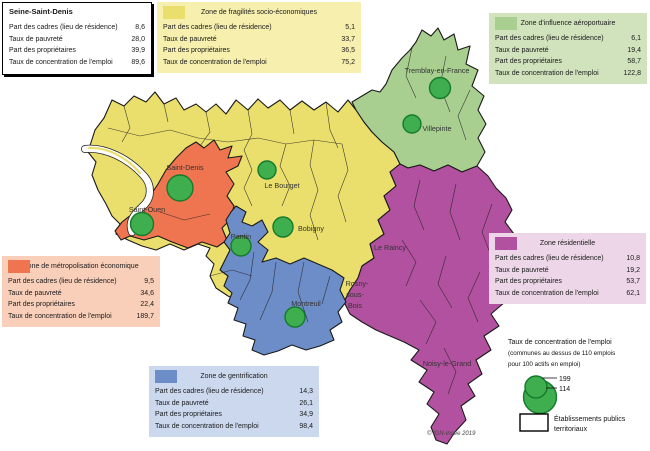 This screenshot has width=650, height=451. What do you see at coordinates (355, 305) in the screenshot?
I see `label-rosny-line3: Bois` at bounding box center [355, 305].